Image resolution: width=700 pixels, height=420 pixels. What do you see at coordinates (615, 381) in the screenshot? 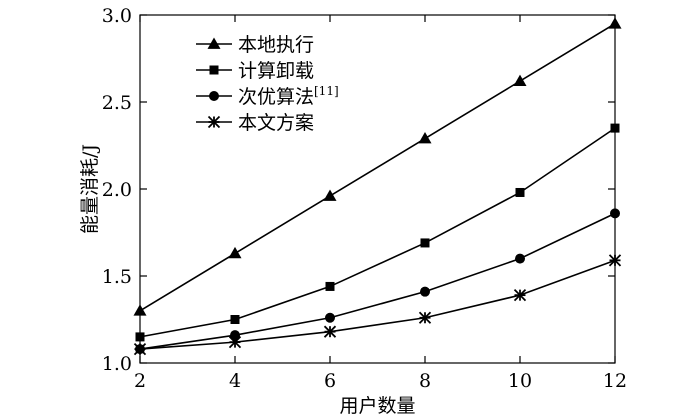
I see `x-tick-label: 12` at bounding box center [615, 381].